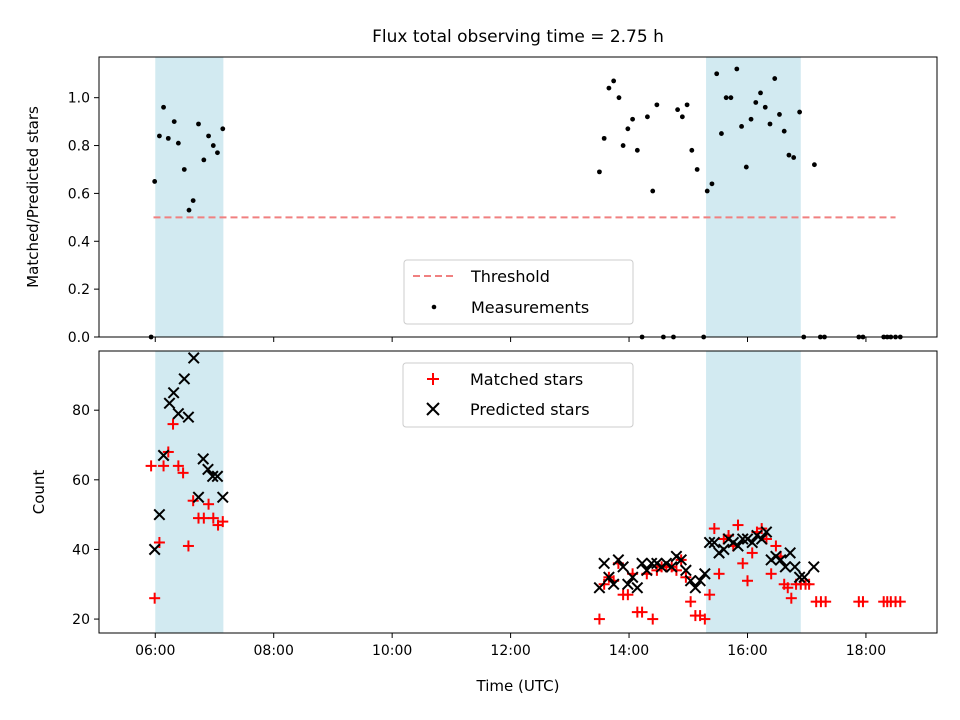  I want to click on x-tick-label: 06:00, so click(155, 651).